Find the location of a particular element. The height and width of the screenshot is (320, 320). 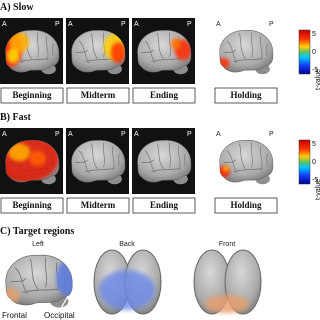

stage-caption: Holding is located at coordinates (246, 95).